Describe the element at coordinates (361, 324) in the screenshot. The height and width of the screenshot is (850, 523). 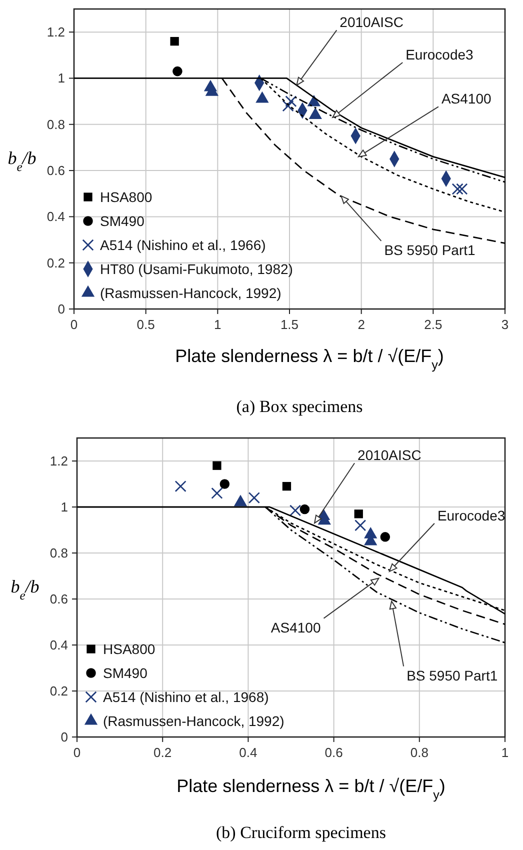
I see `x-tick-label: 2` at that location.